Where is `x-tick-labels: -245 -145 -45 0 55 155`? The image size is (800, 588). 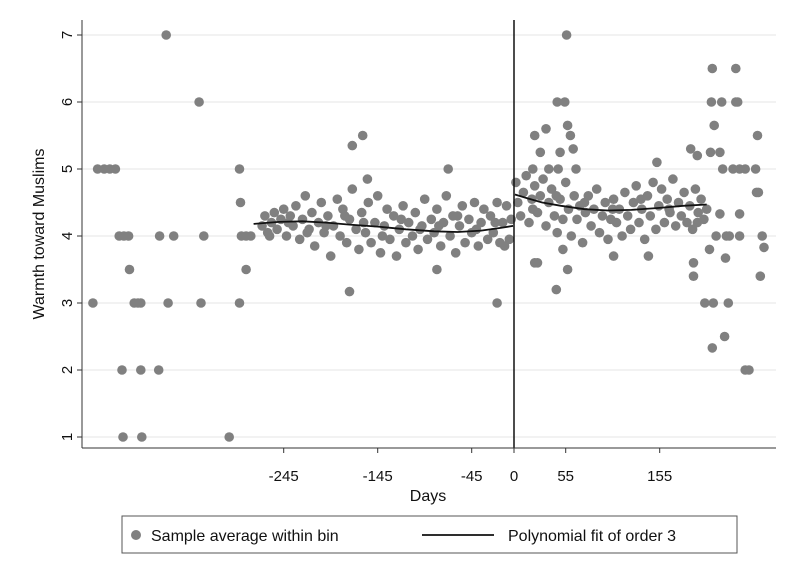 x-tick-labels: -245 -145 -45 0 55 155 is located at coordinates (470, 466).